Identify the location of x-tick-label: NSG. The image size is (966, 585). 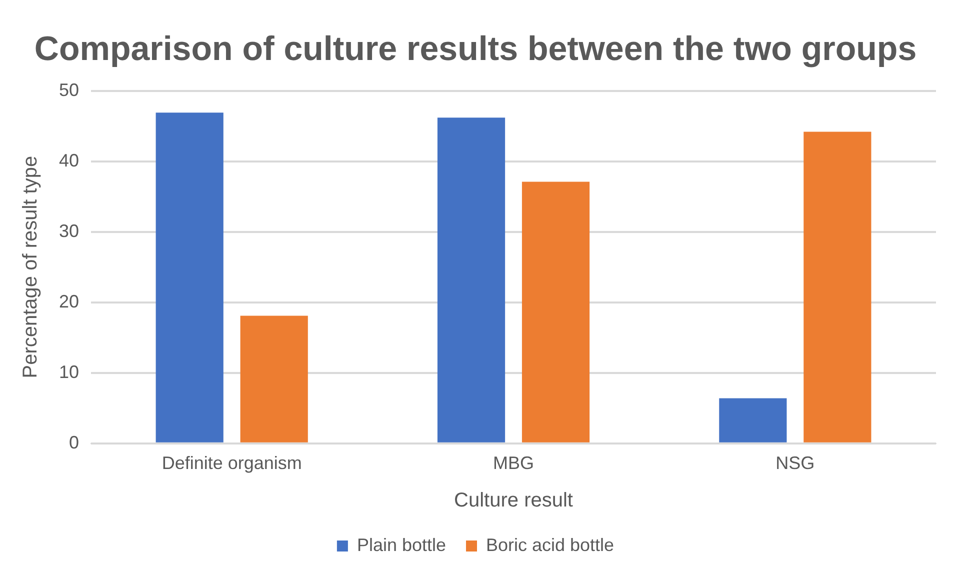
(795, 463).